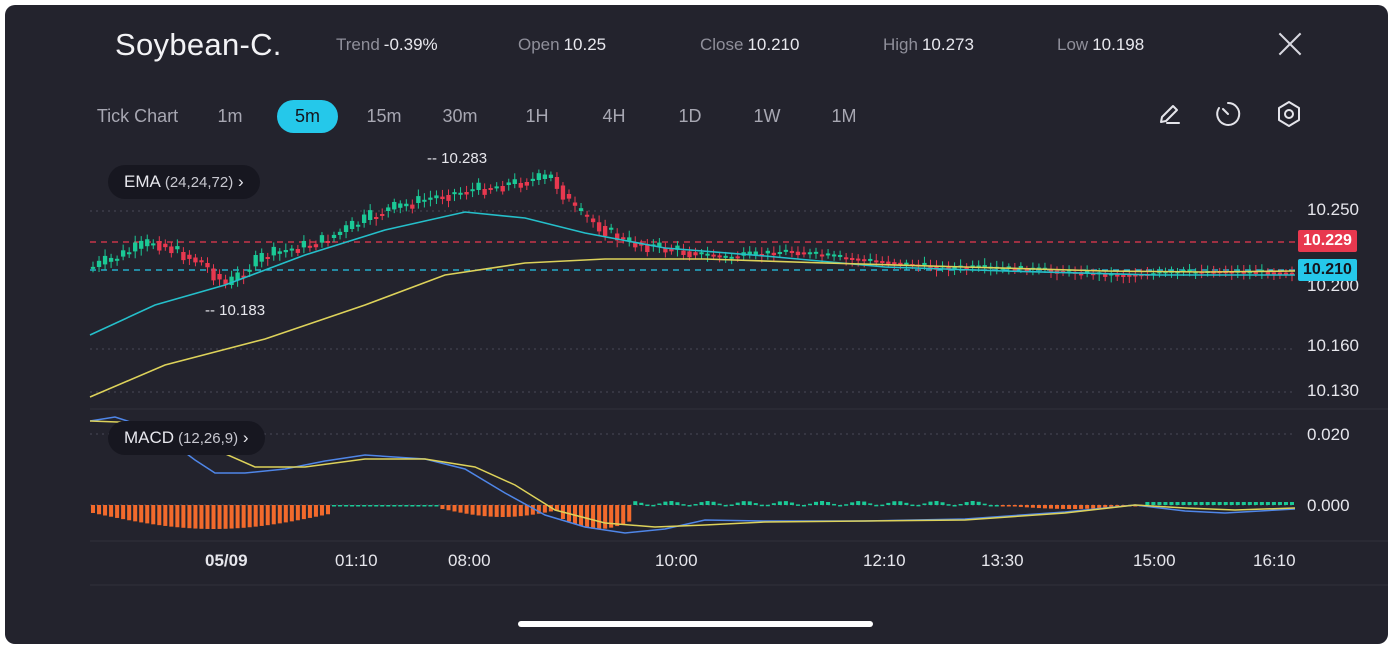 The width and height of the screenshot is (1393, 649). I want to click on chevron-right-icon: ›, so click(243, 437).